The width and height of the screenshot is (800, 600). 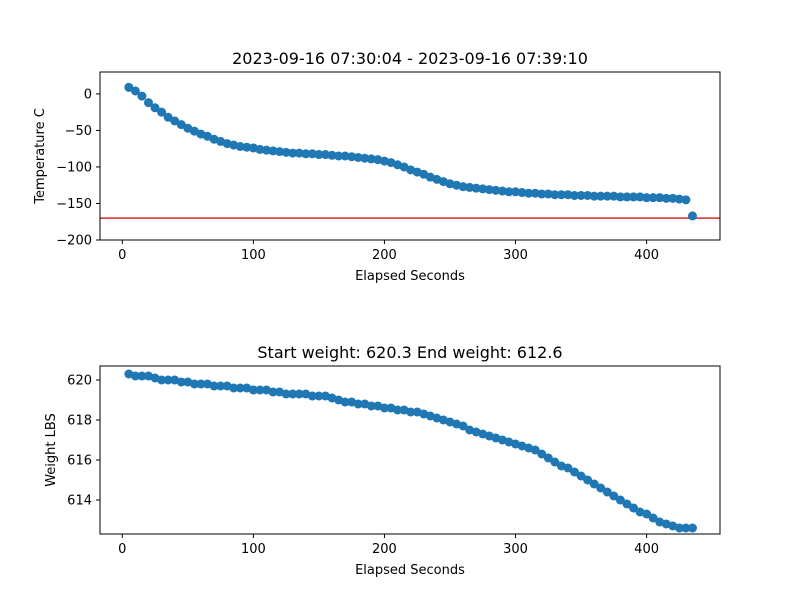 I want to click on temperature-x-tick-label: 100, so click(x=253, y=255).